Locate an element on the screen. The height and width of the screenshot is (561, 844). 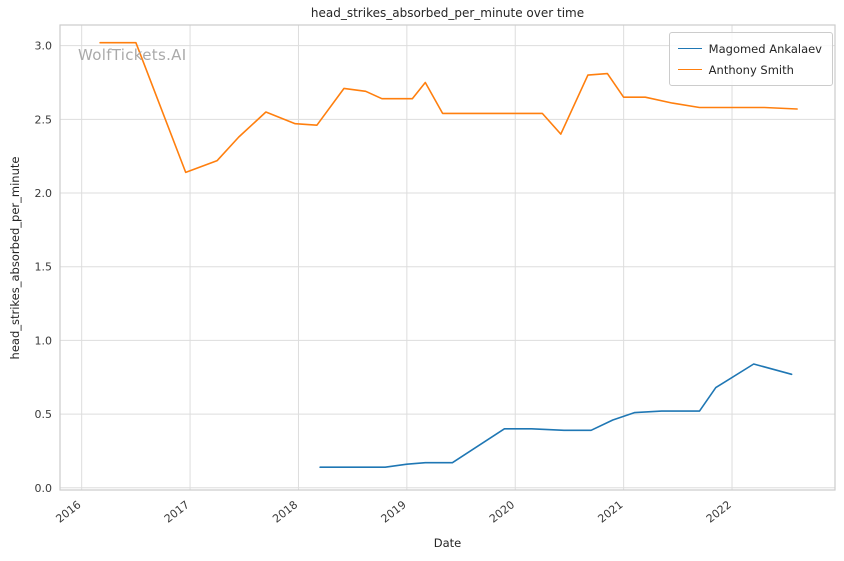
y-tick-label: 0.0 is located at coordinates (44, 488).